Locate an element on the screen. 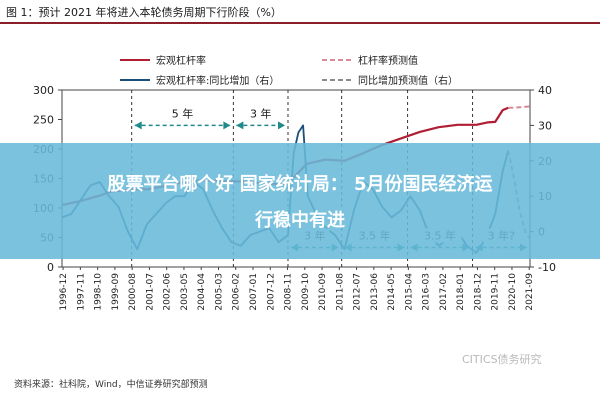 This screenshot has width=600, height=400. x-axis-tick-label: 2020-10 is located at coordinates (513, 292).